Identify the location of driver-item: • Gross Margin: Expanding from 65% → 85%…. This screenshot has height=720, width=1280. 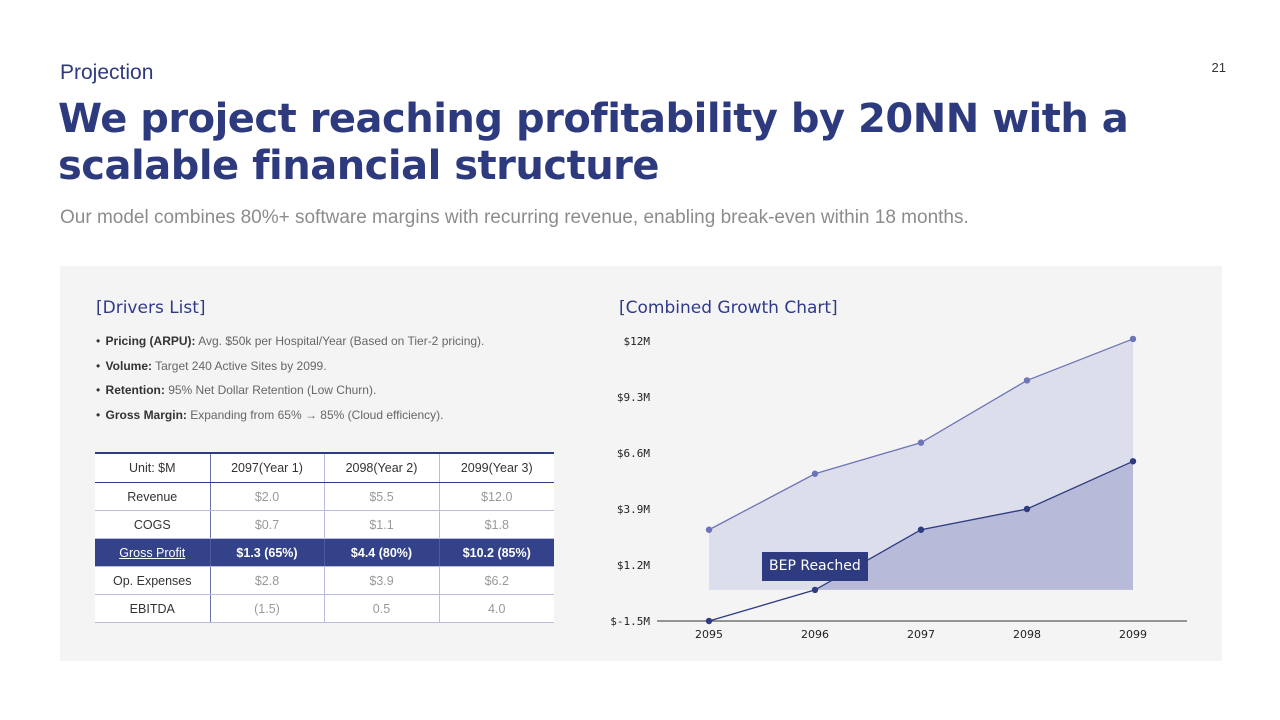
(270, 414).